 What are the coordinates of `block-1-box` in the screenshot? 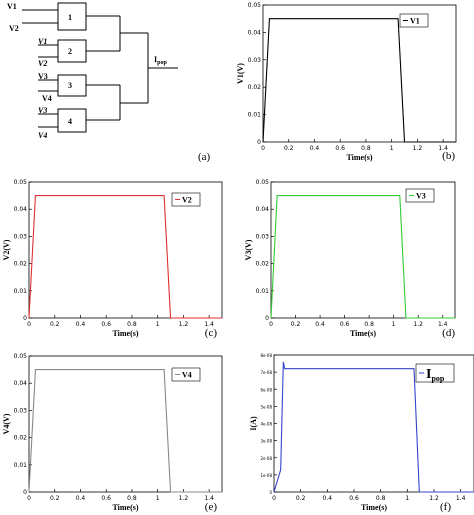 It's located at (72, 16).